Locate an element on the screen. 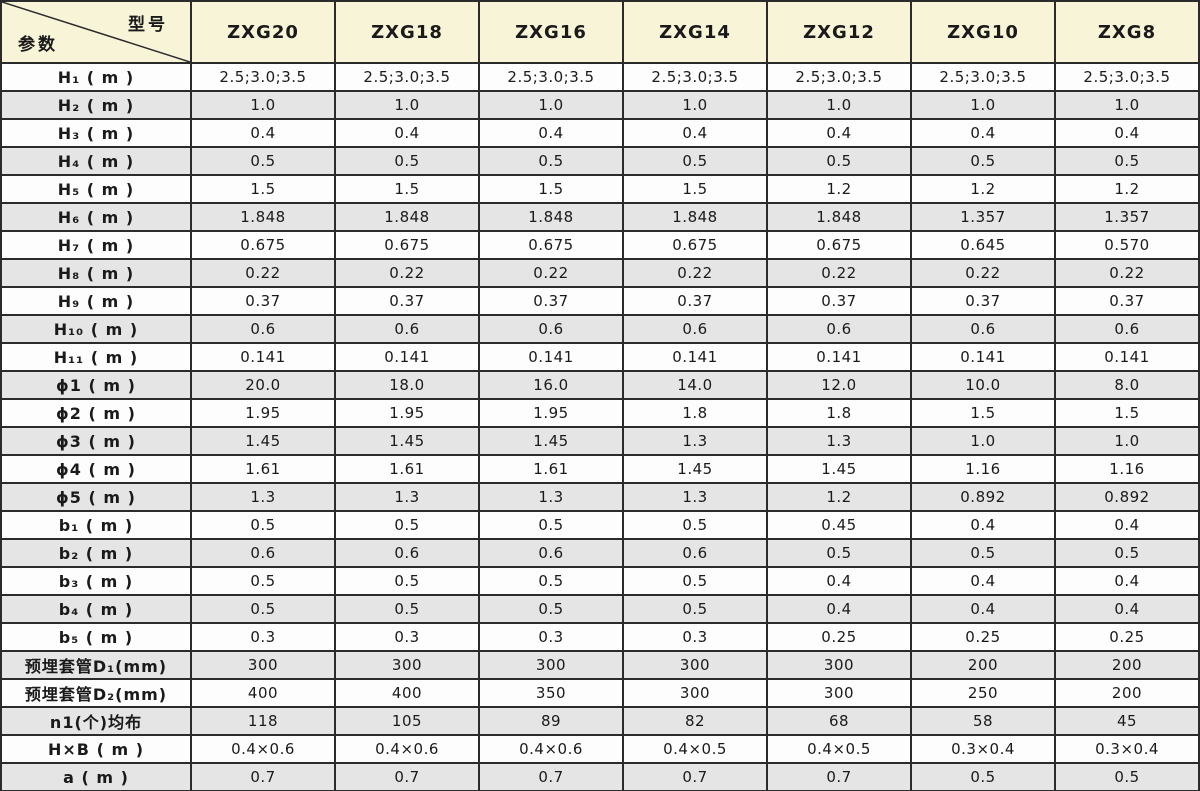 This screenshot has width=1200, height=791. table-cell: 1.8 is located at coordinates (695, 413).